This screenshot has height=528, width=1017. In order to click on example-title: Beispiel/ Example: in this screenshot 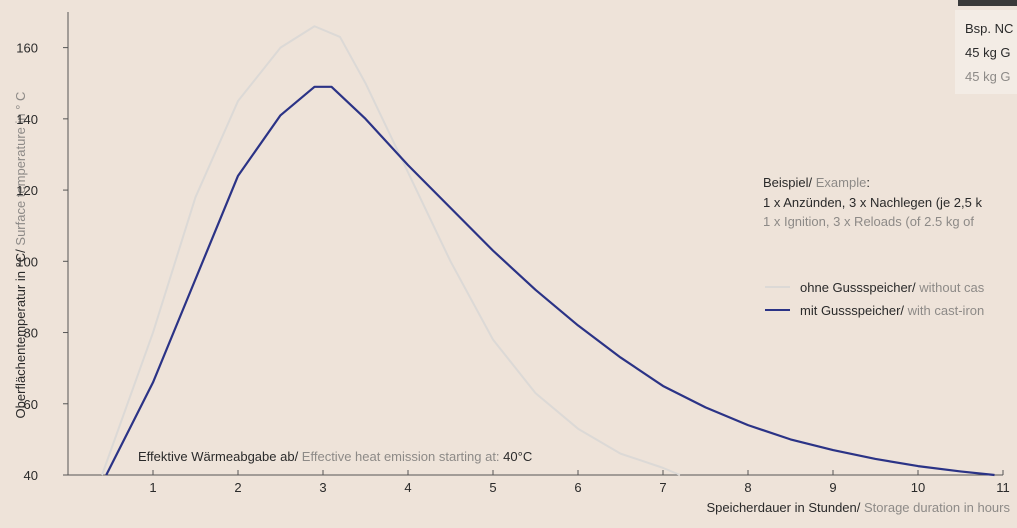, I will do `click(816, 182)`.